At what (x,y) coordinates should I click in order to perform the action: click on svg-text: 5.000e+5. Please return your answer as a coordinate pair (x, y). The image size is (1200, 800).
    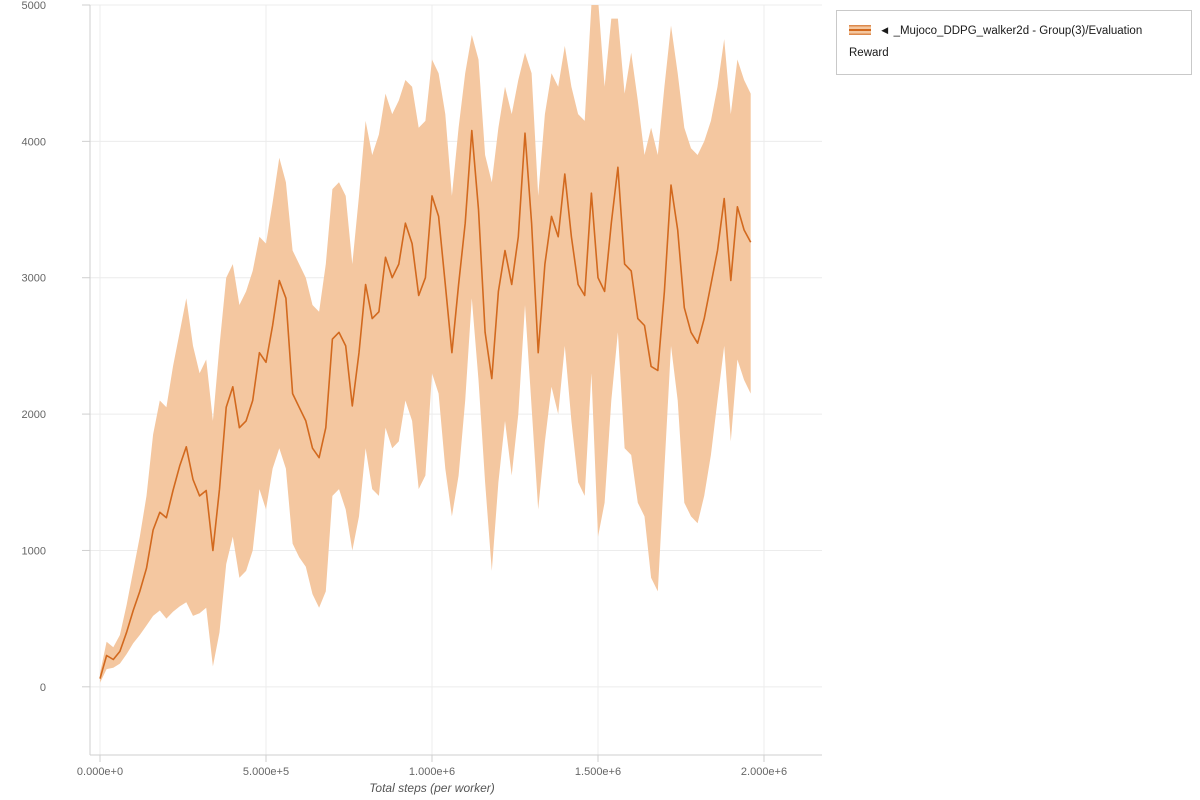
    Looking at the image, I should click on (266, 772).